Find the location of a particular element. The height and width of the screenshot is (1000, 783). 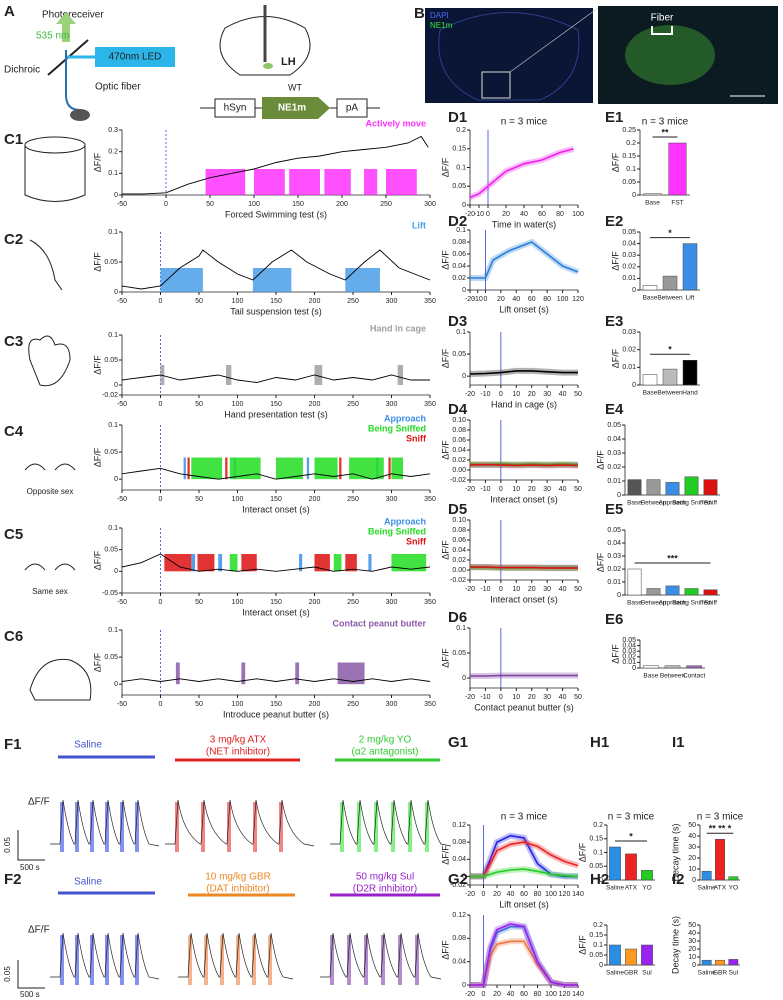

x-tick-label: 300 is located at coordinates (392, 602).